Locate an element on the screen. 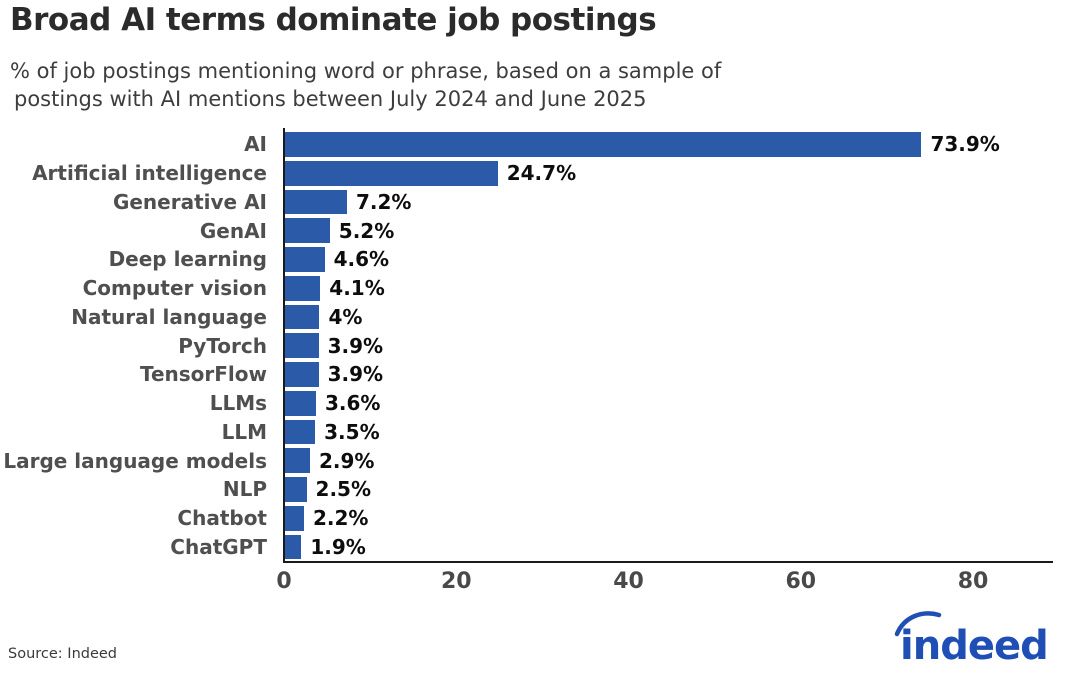  chart-row: Chatbot 2.2% is located at coordinates (528, 518).